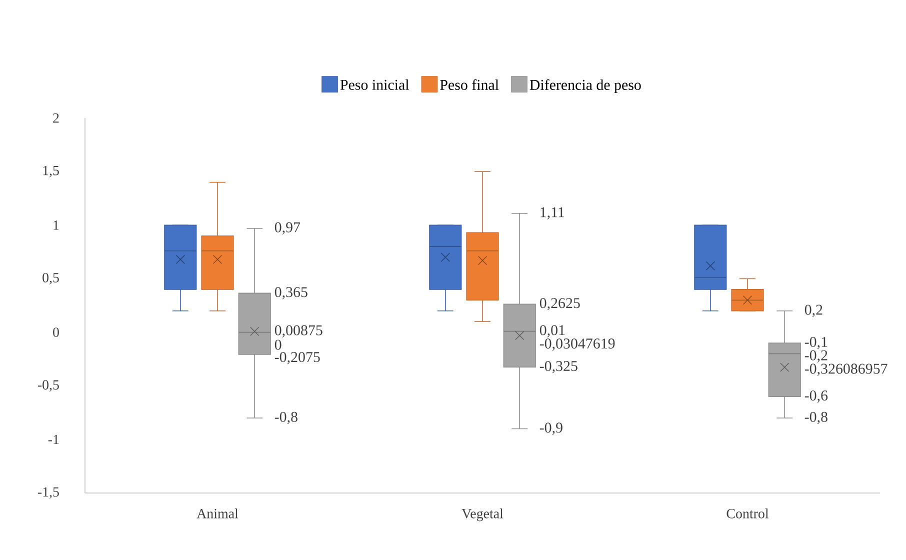 This screenshot has height=560, width=906. I want to click on y-tick-label: 0, so click(56, 332).